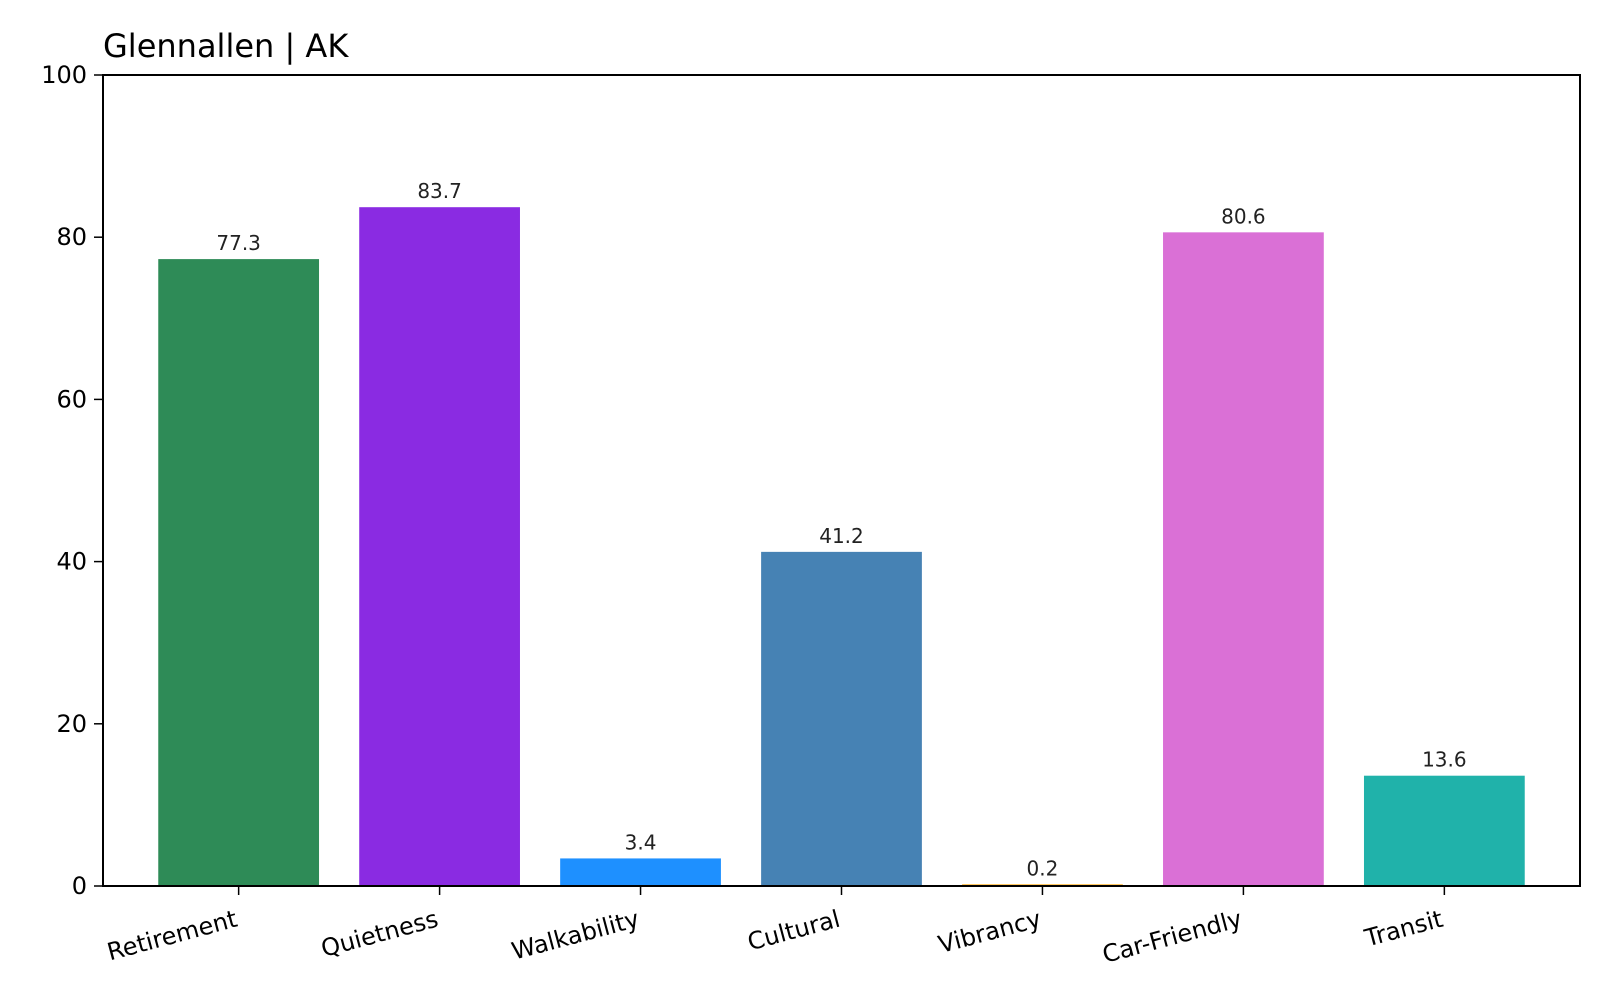 The image size is (1600, 1000). What do you see at coordinates (575, 935) in the screenshot?
I see `x-tick-label-walkability: Walkability` at bounding box center [575, 935].